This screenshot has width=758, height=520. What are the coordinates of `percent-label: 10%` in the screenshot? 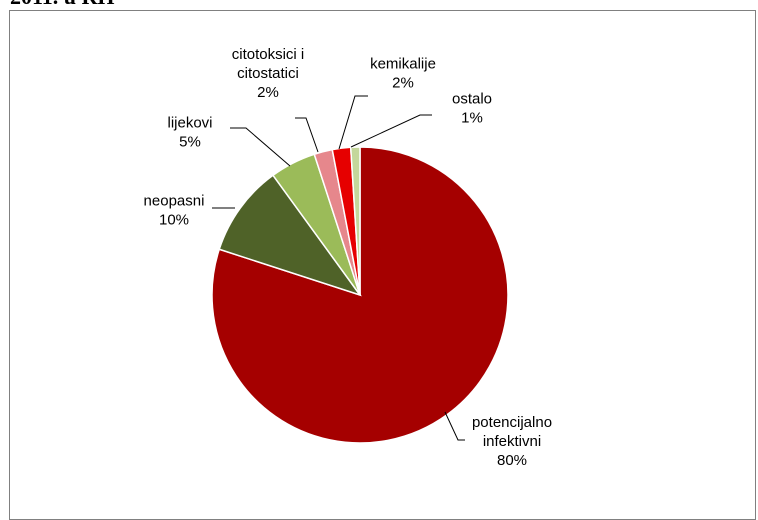 It's located at (174, 220).